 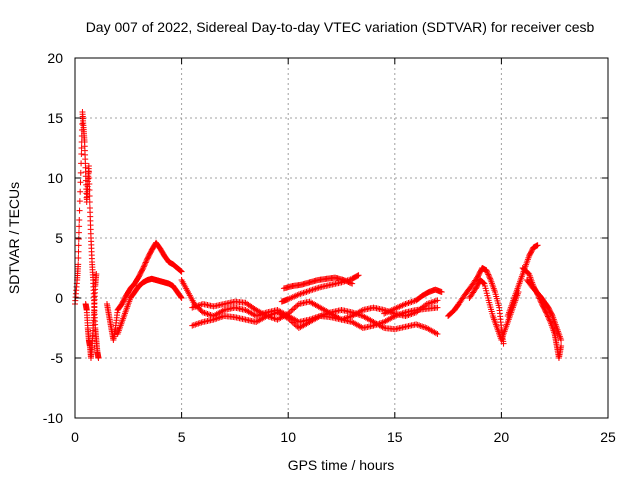 What do you see at coordinates (544, 310) in the screenshot?
I see `series-drop-21-23b` at bounding box center [544, 310].